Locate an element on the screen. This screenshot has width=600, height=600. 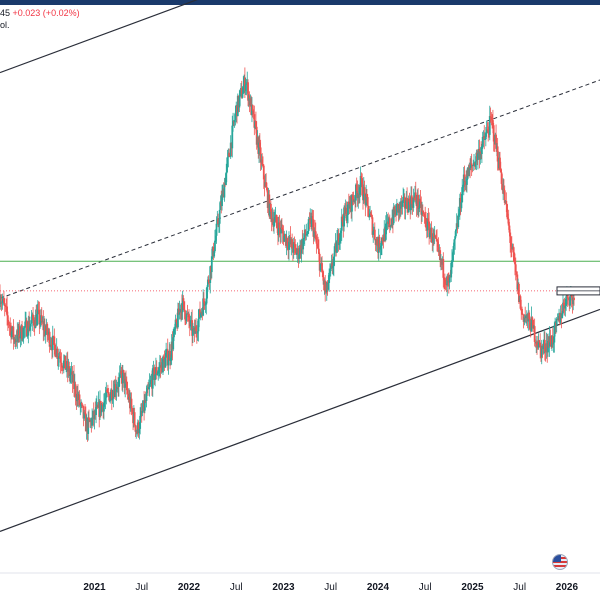
time-axis: 2021 Jul 2022 Jul 2023 Jul 2024 Jul 2025 Jul 2026 is located at coordinates (300, 582).